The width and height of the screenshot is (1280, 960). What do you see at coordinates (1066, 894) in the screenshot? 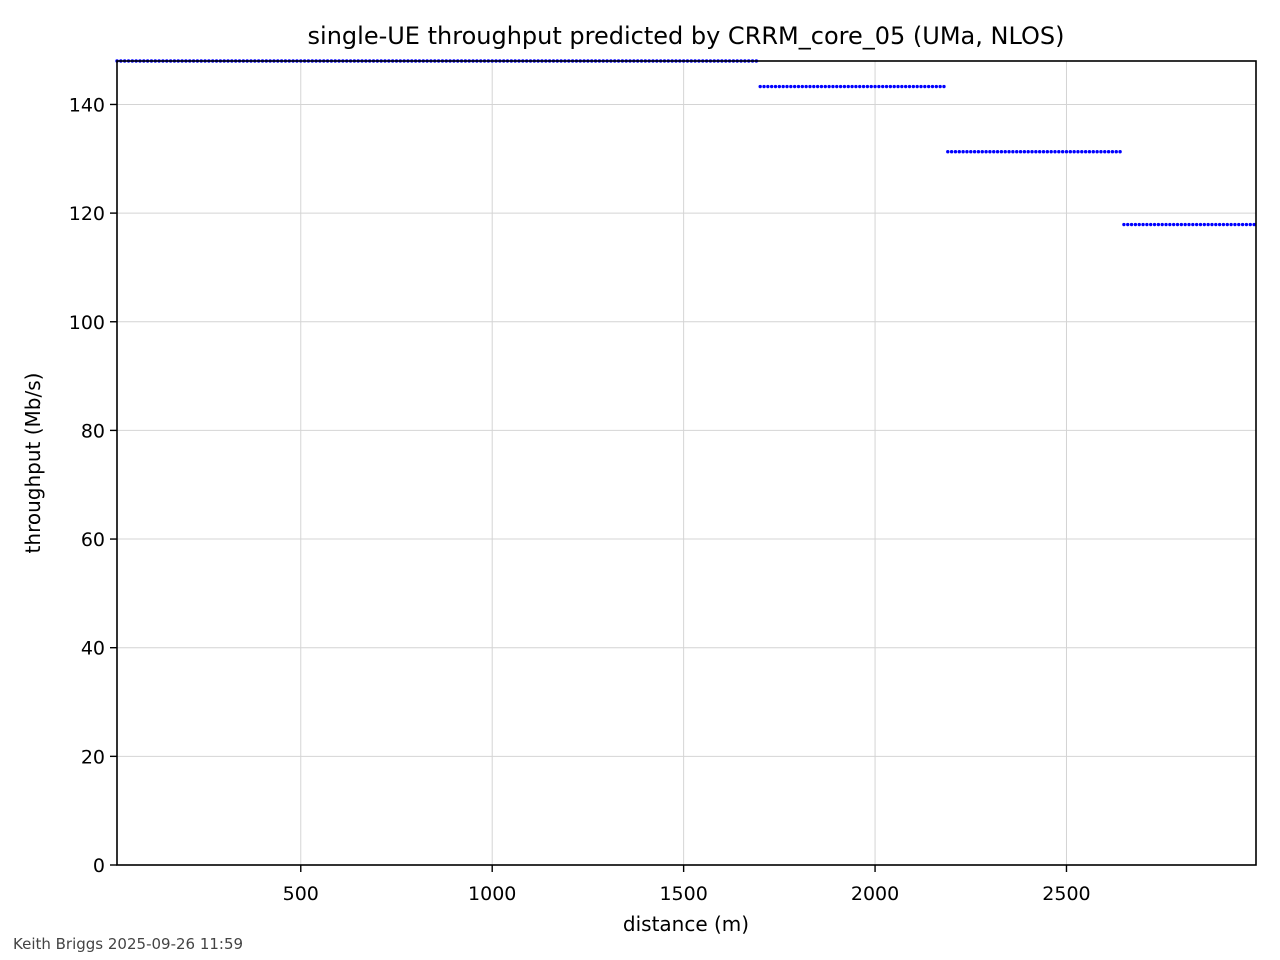
I see `x-tick-label: 2500` at bounding box center [1066, 894].